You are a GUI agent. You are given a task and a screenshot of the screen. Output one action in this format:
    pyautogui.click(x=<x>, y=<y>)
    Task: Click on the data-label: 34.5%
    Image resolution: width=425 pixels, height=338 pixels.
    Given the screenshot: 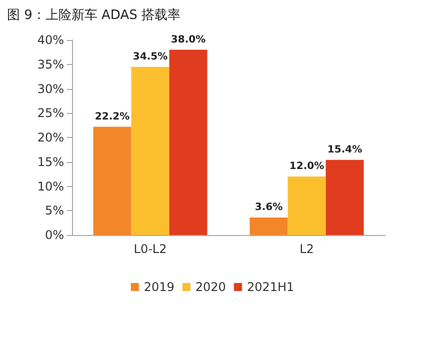 What is the action you would take?
    pyautogui.click(x=150, y=56)
    